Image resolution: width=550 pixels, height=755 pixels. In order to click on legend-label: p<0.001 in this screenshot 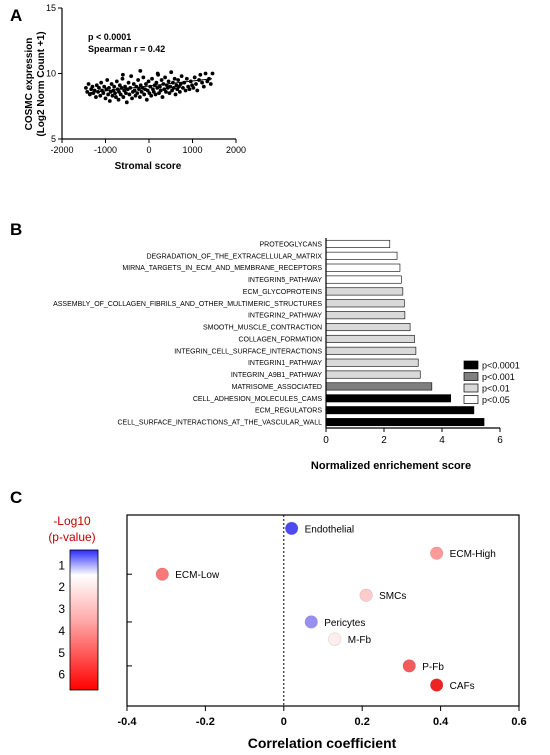, I will do `click(498, 377)`.